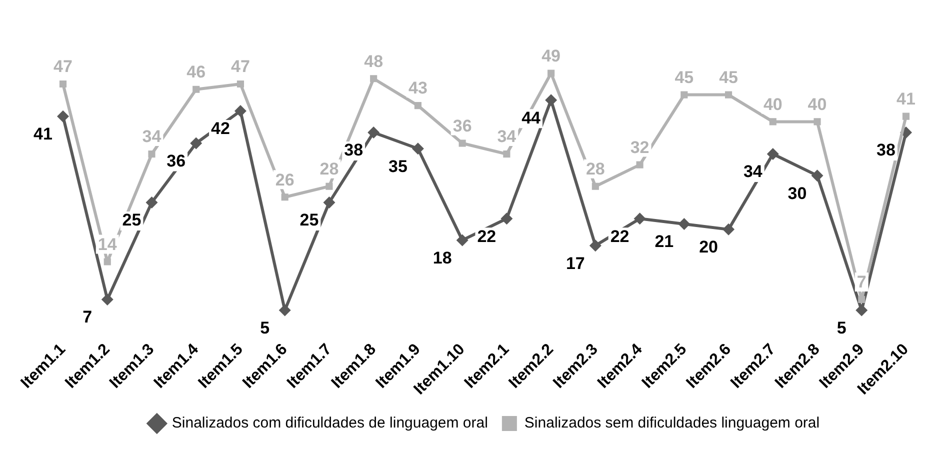  What do you see at coordinates (664, 242) in the screenshot?
I see `data-label: 21` at bounding box center [664, 242].